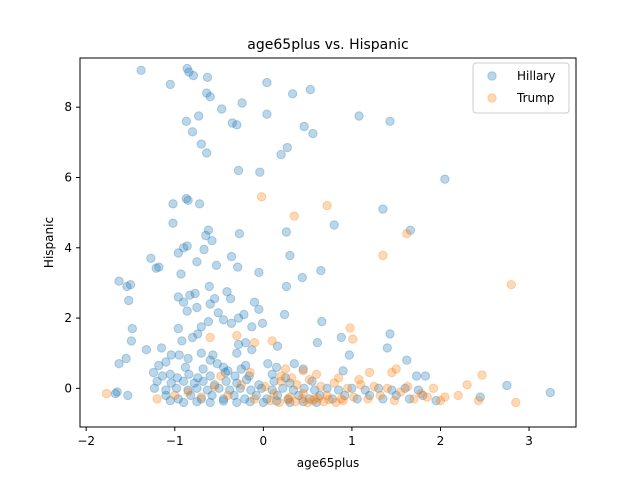 Image resolution: width=640 pixels, height=480 pixels. I want to click on y-axis-label: Hispanic, so click(49, 242).